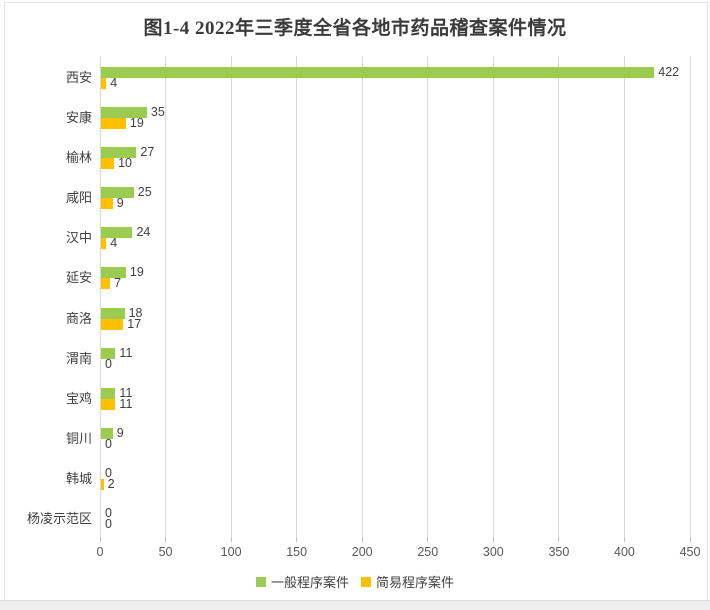 The width and height of the screenshot is (710, 610). What do you see at coordinates (78, 118) in the screenshot?
I see `category-label: 安康` at bounding box center [78, 118].